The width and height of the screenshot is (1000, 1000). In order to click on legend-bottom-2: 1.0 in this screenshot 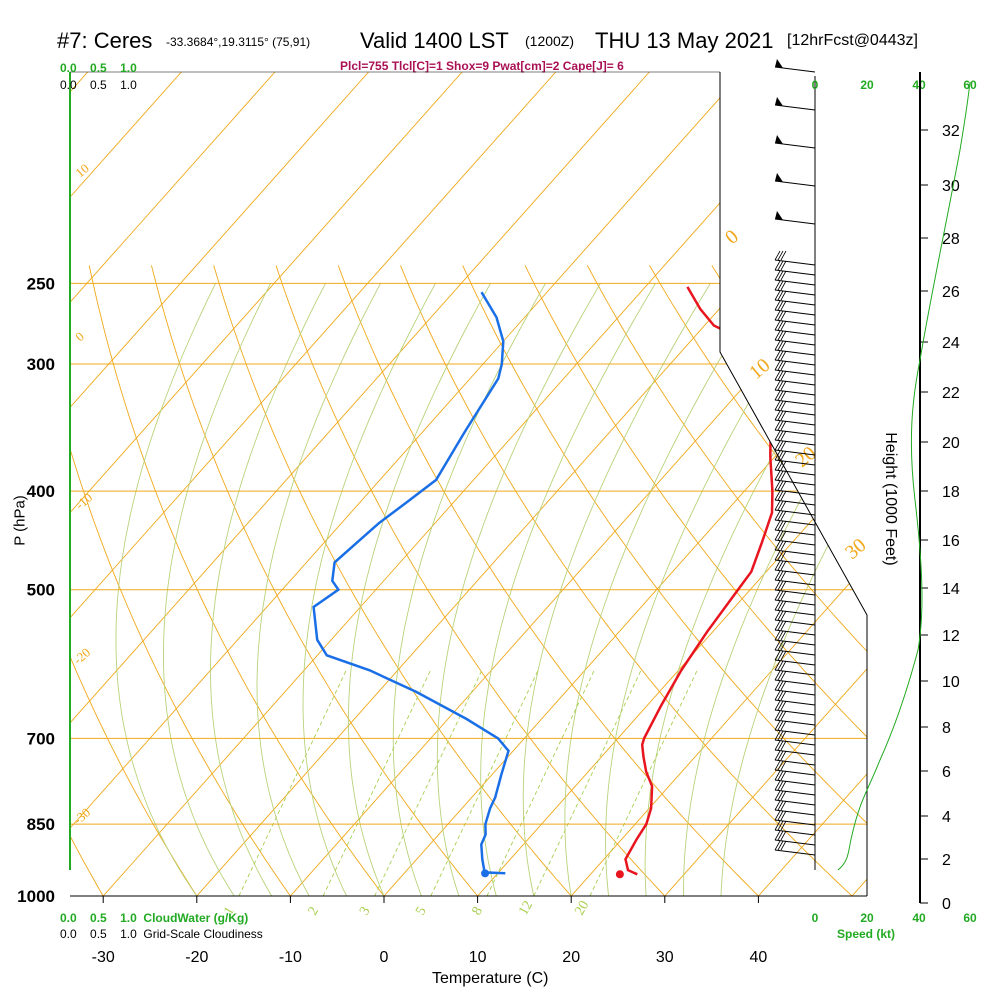, I will do `click(128, 934)`.